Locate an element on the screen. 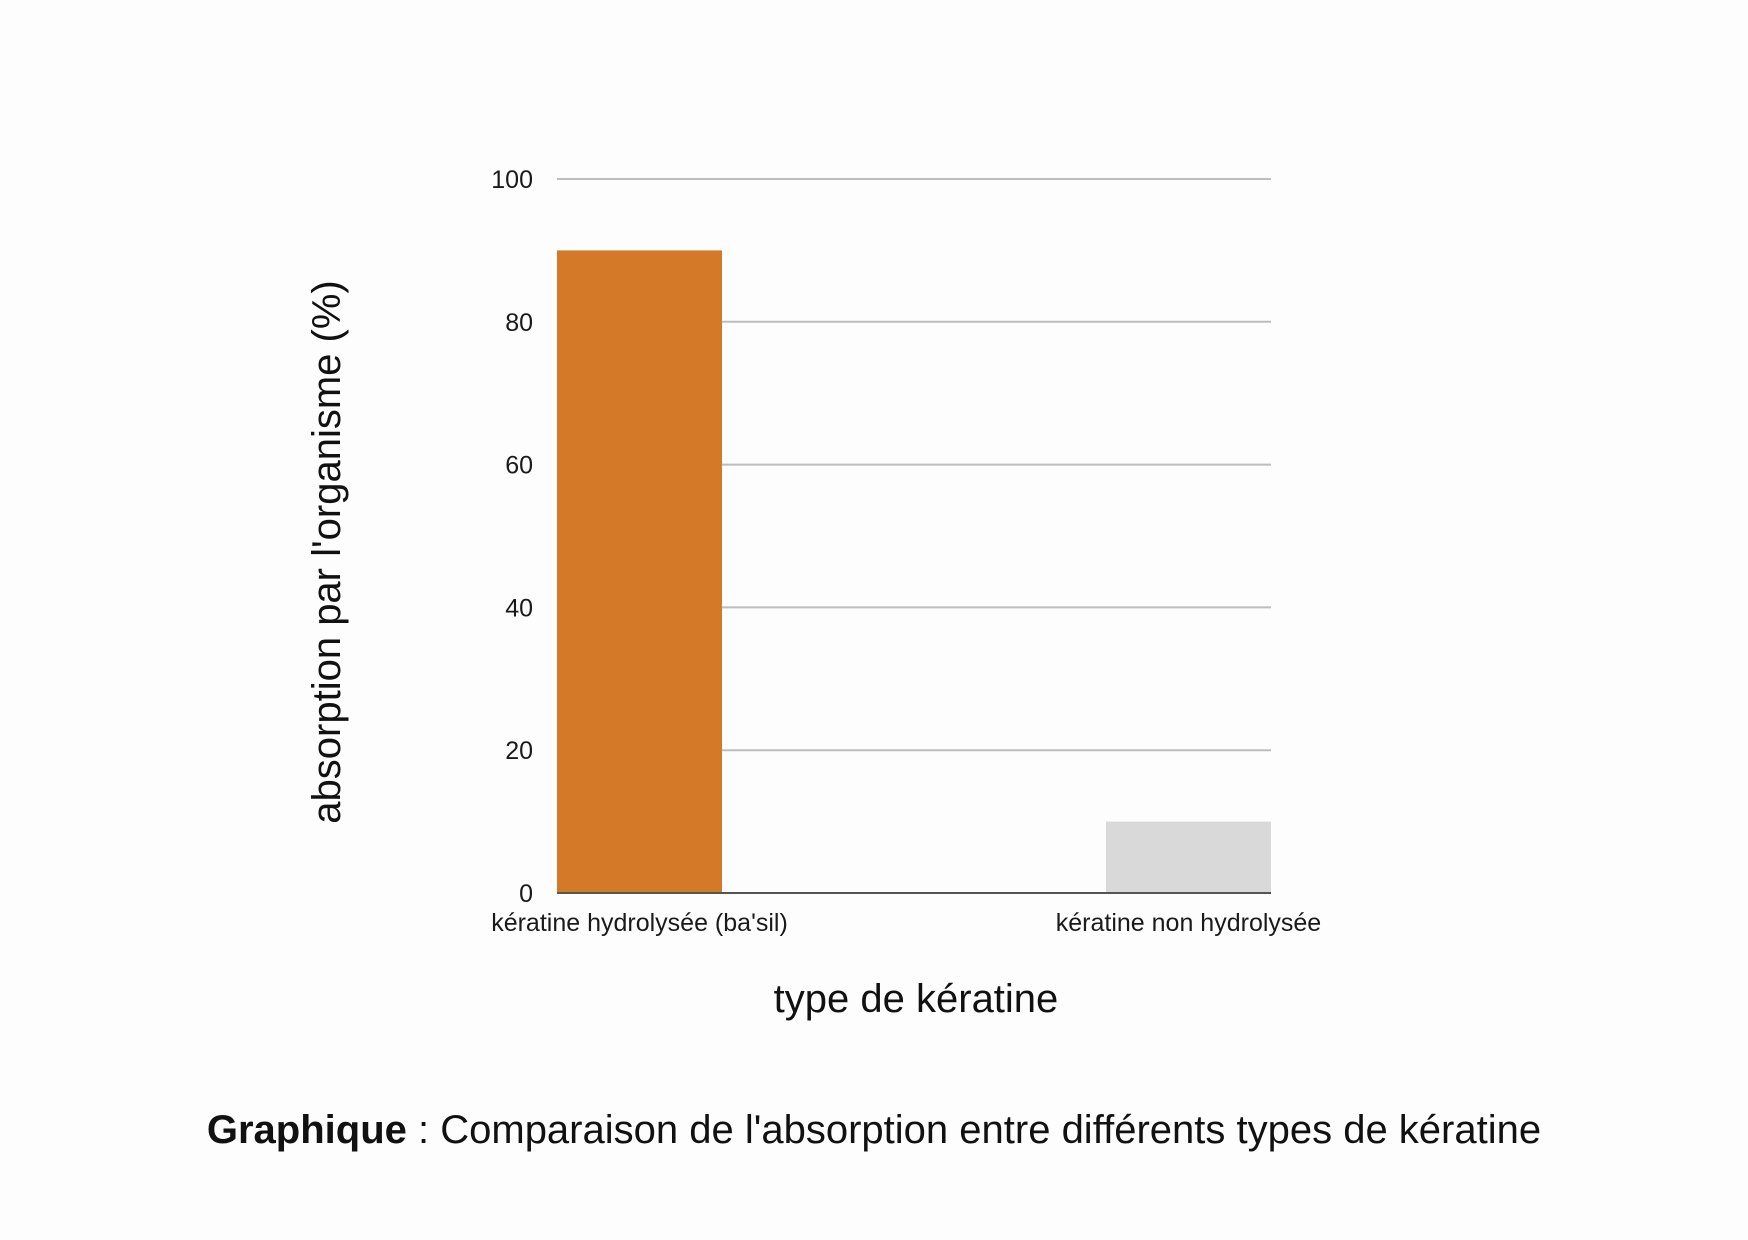  y-tick-label: 0 is located at coordinates (526, 894).